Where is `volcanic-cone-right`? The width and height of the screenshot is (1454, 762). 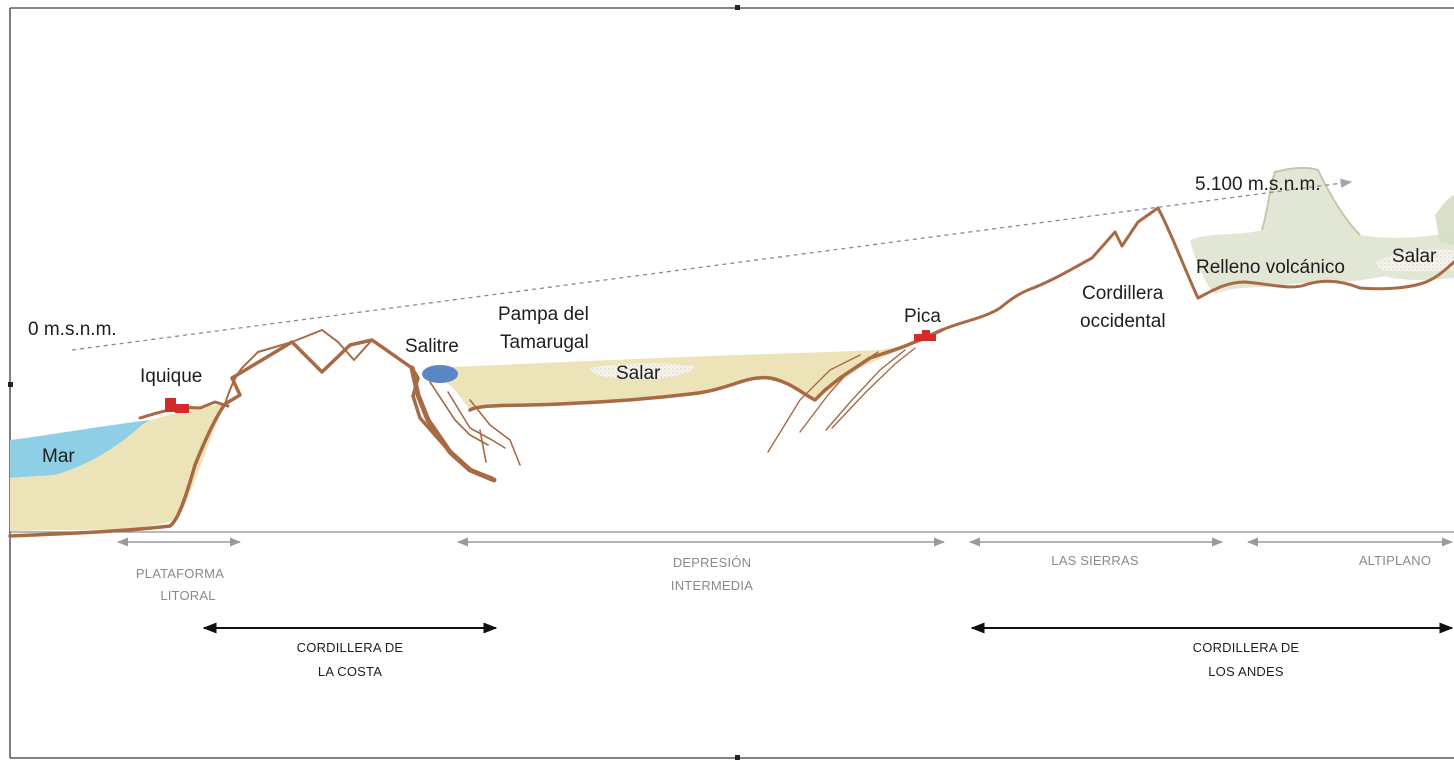 volcanic-cone-right is located at coordinates (1444, 220).